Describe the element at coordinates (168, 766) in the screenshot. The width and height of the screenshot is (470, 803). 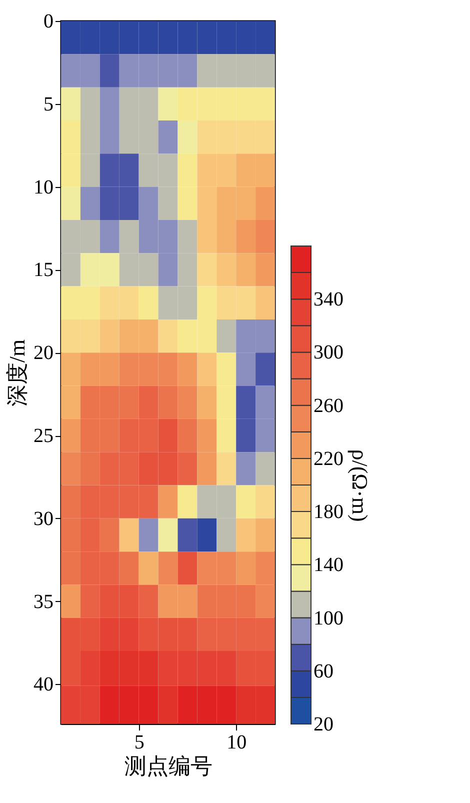
I see `x-axis-title: 测点编号` at that location.